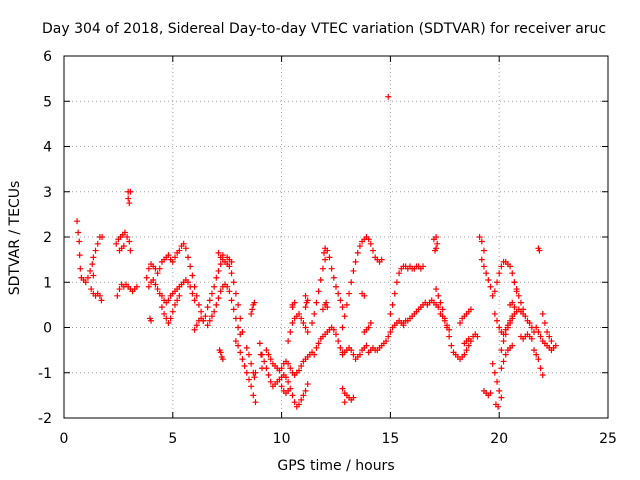 The height and width of the screenshot is (480, 640). What do you see at coordinates (47, 238) in the screenshot?
I see `y-tick-label: 2` at bounding box center [47, 238].